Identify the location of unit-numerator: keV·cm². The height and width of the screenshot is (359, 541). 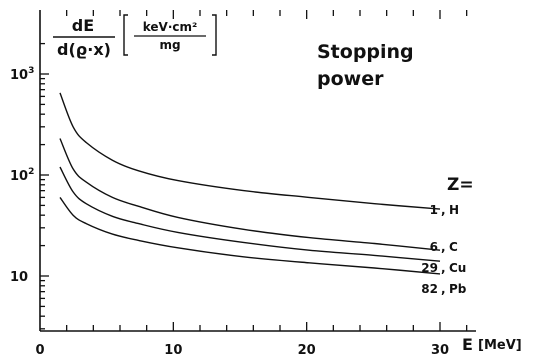
(170, 27).